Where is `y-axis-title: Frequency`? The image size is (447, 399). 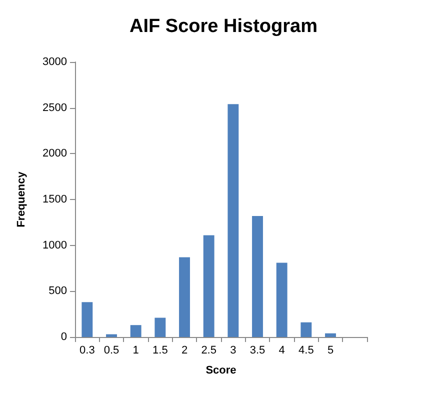
y-axis-title: Frequency is located at coordinates (22, 199).